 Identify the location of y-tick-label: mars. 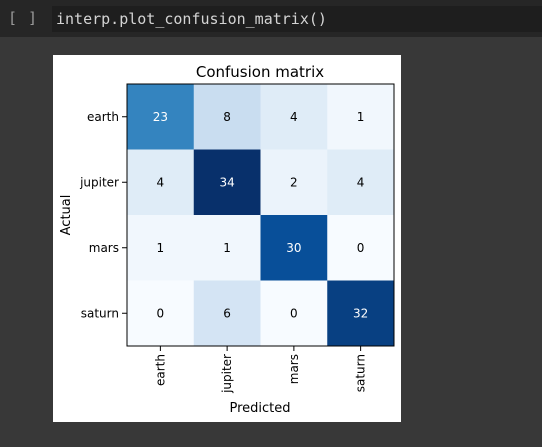
(104, 248).